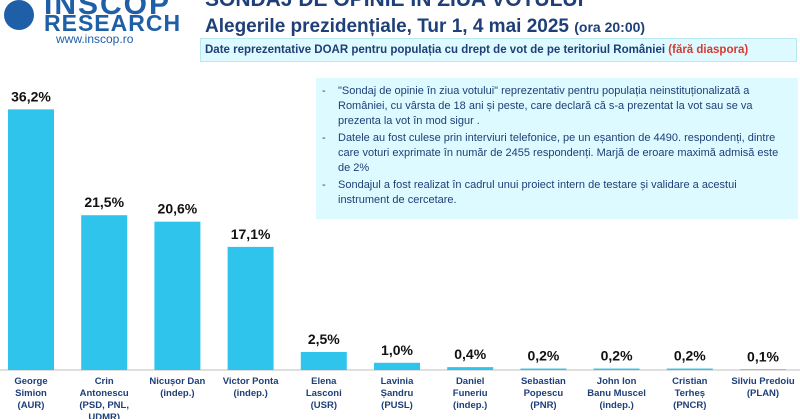 The image size is (800, 419). I want to click on category-label-line: Terheș, so click(690, 393).